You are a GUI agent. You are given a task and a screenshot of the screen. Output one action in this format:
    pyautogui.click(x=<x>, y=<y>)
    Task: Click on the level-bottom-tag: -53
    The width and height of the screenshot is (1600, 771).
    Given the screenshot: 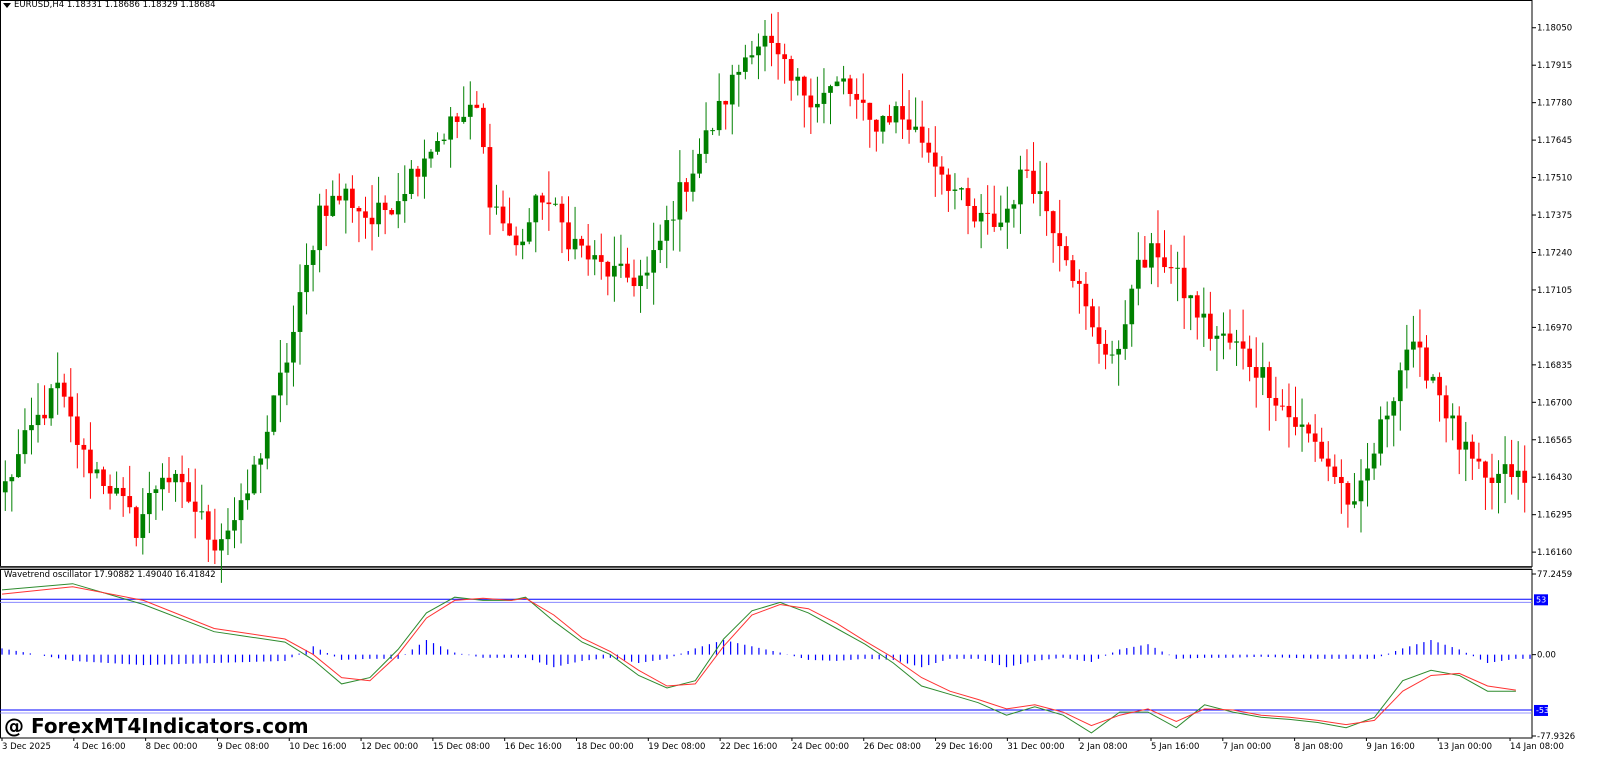 What is the action you would take?
    pyautogui.click(x=1542, y=710)
    